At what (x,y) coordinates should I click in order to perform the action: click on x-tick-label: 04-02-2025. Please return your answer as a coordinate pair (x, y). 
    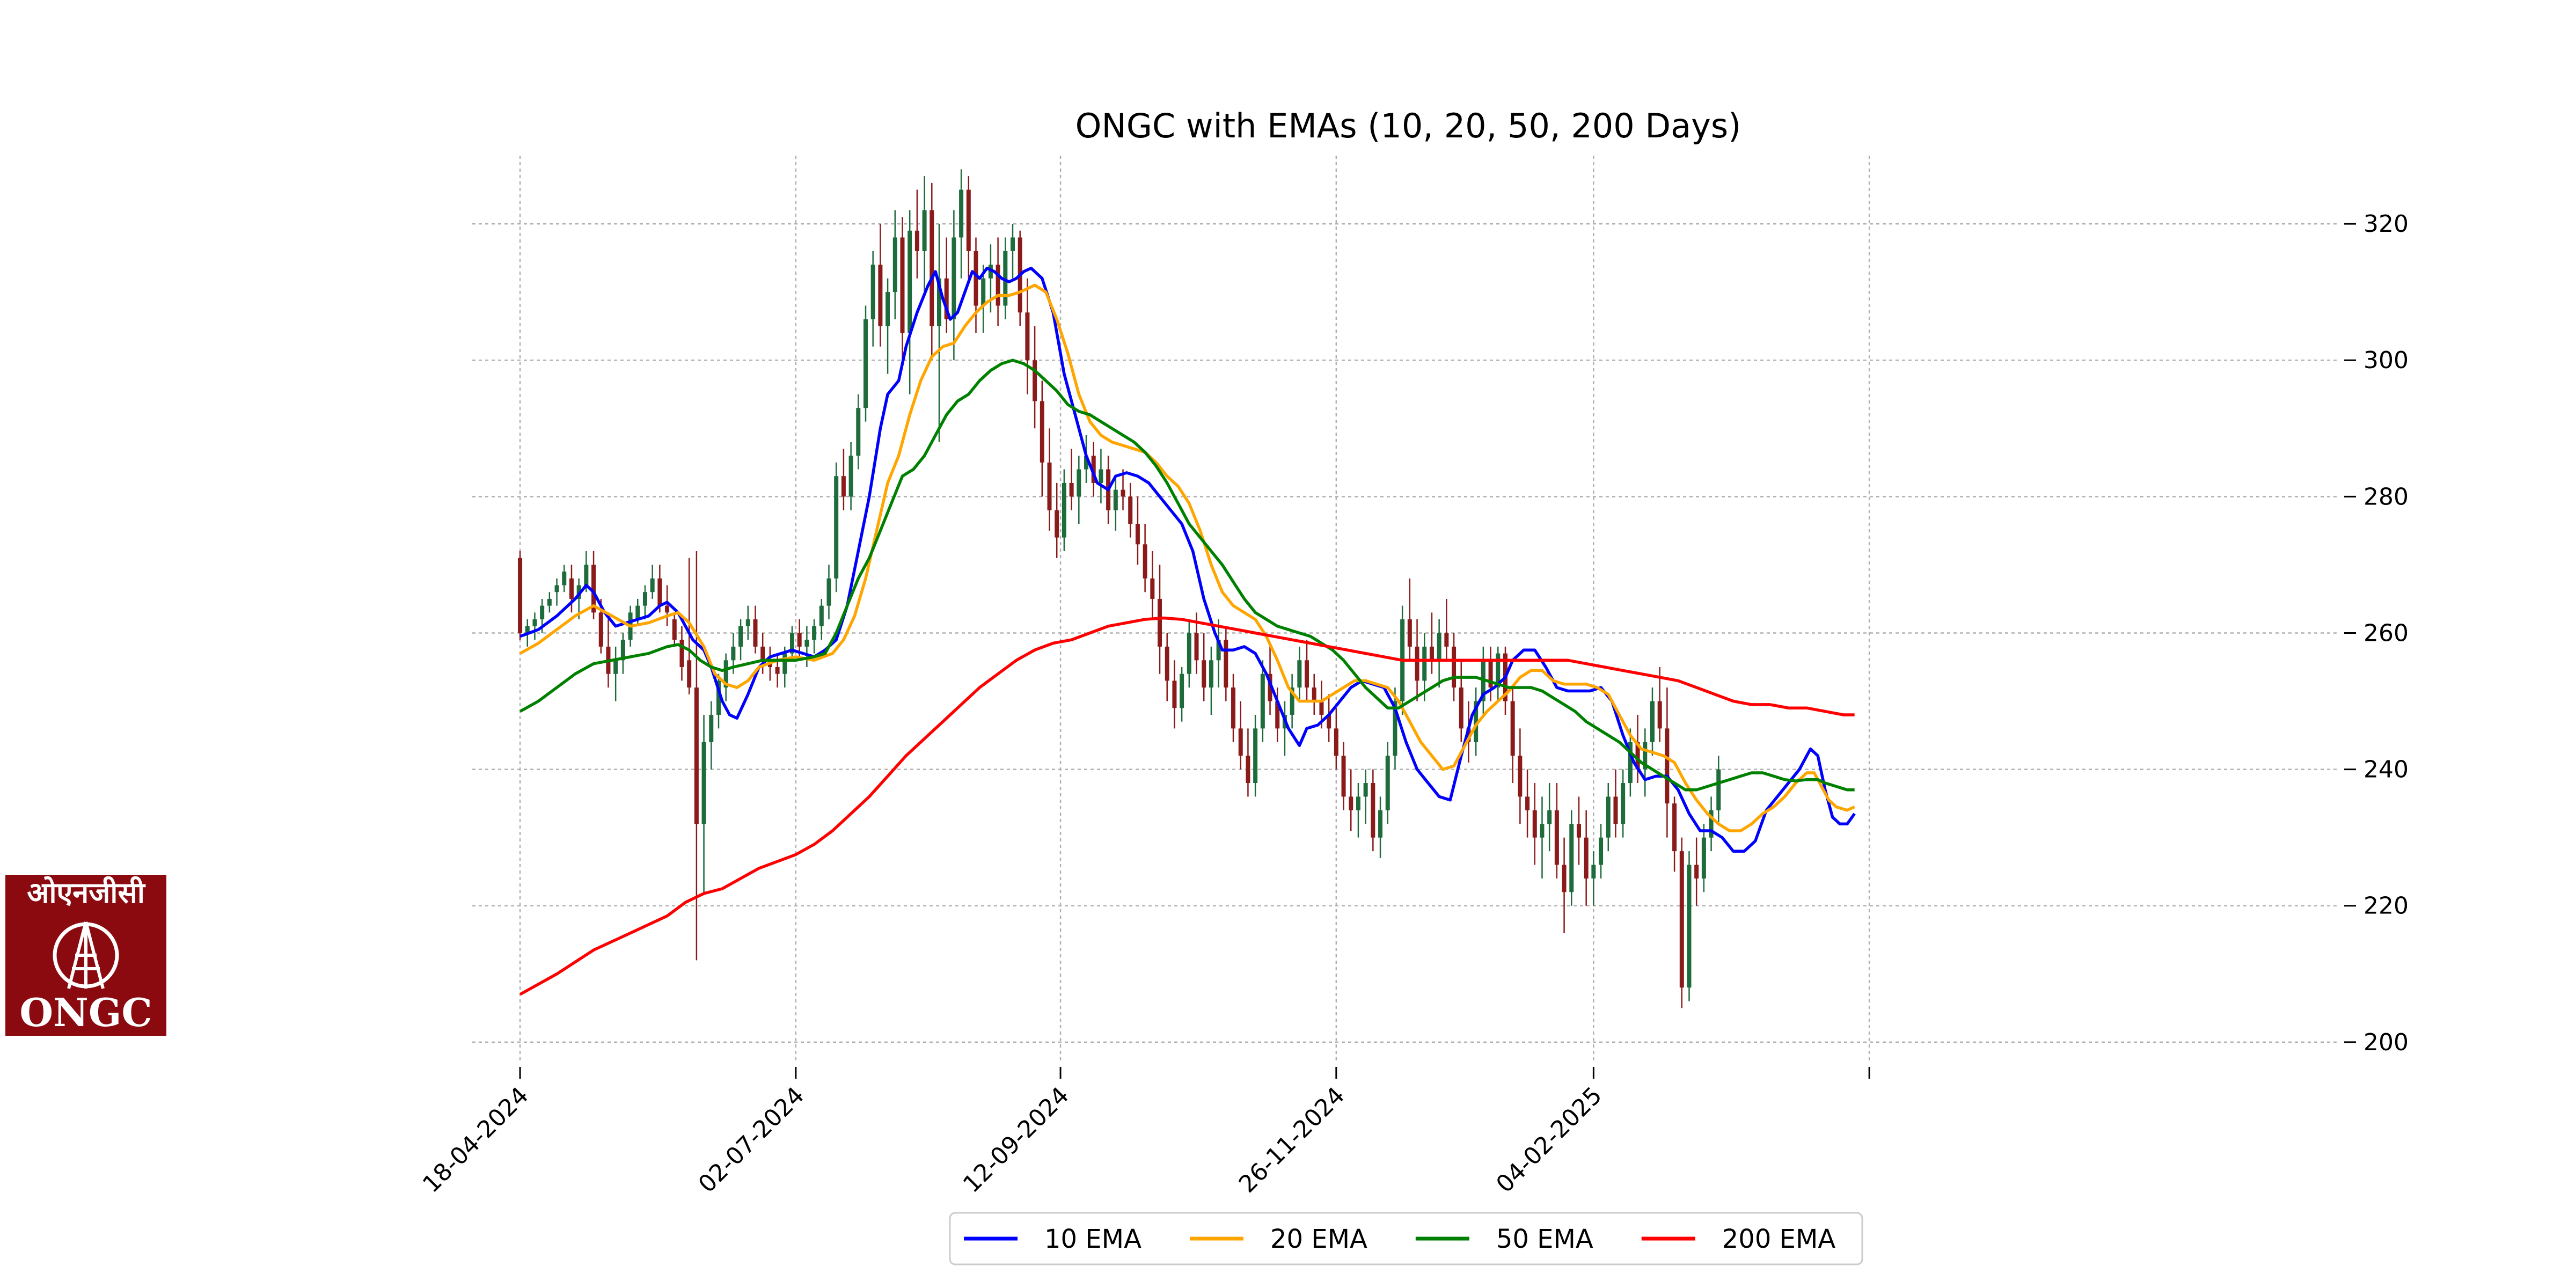
    Looking at the image, I should click on (1549, 1140).